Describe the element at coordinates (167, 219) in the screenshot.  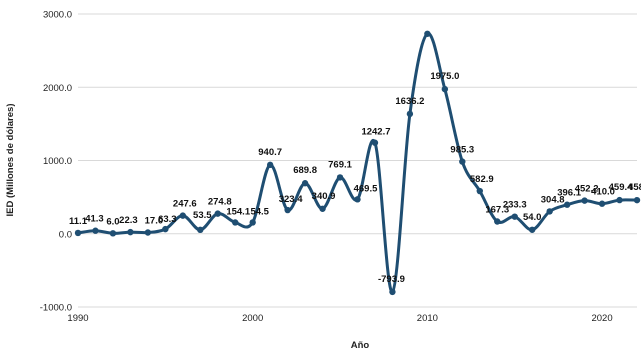
I see `data-label: 63.3` at that location.